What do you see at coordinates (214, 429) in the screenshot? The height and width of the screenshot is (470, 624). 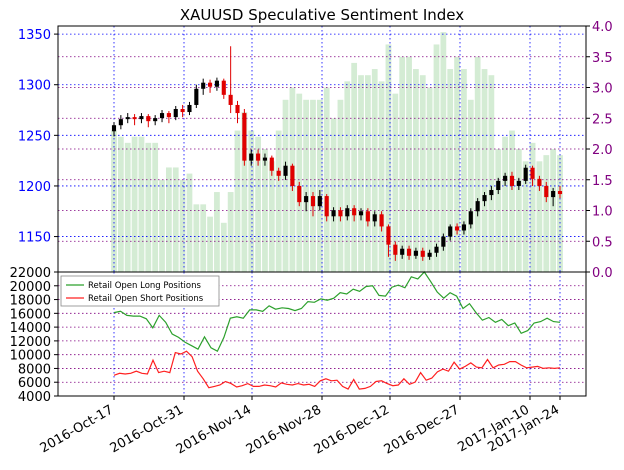 I see `date-tick-label: 2016-Nov-14` at bounding box center [214, 429].